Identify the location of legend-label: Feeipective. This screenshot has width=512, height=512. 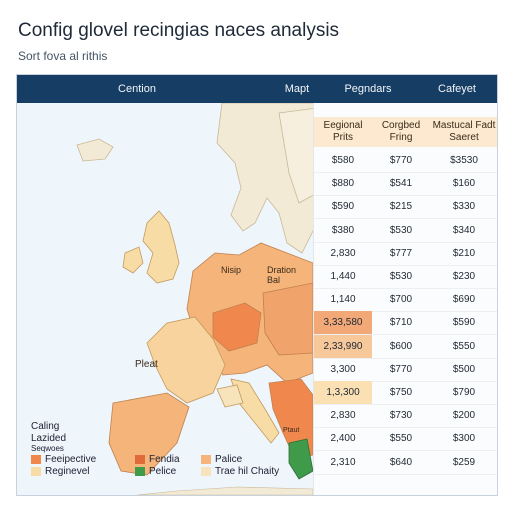
(71, 459).